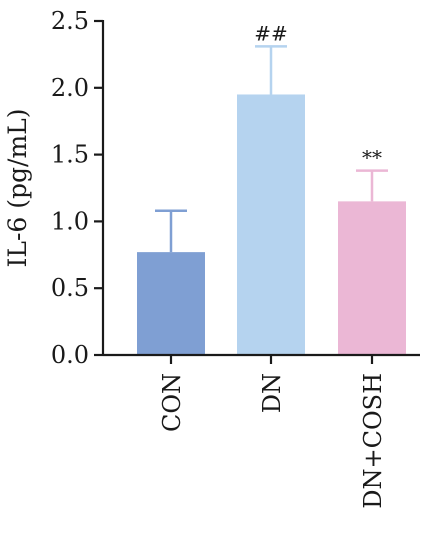 The width and height of the screenshot is (441, 536). Describe the element at coordinates (70, 155) in the screenshot. I see `y-tick-label-3: 1.5` at that location.